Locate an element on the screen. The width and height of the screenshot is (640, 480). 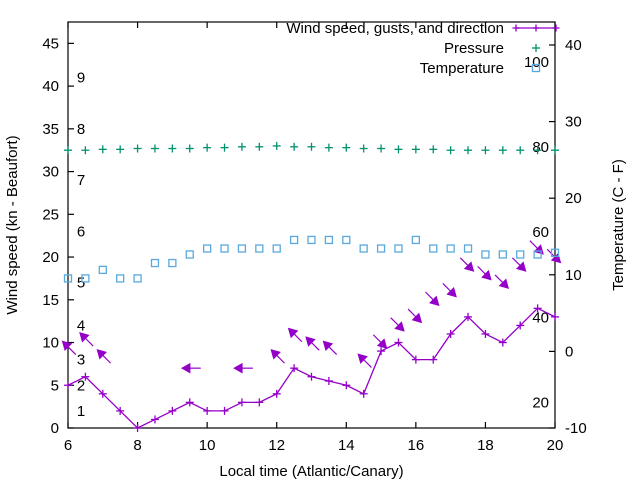
y-tick-label-left: 25 is located at coordinates (50, 214).